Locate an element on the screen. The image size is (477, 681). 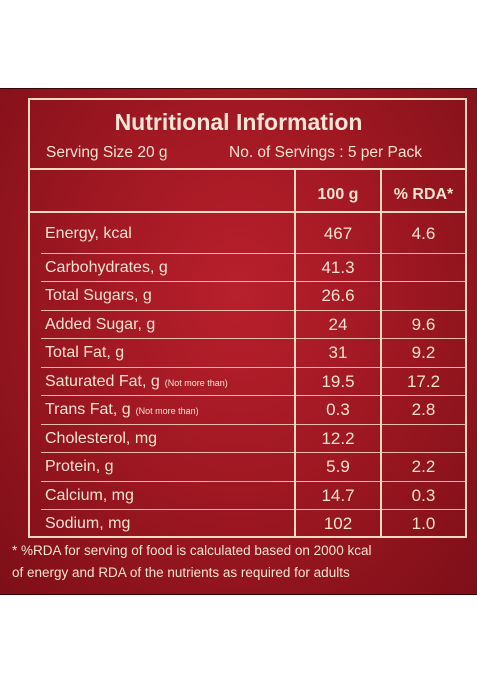
nutrient-name: Saturated Fat, g is located at coordinates (102, 381).